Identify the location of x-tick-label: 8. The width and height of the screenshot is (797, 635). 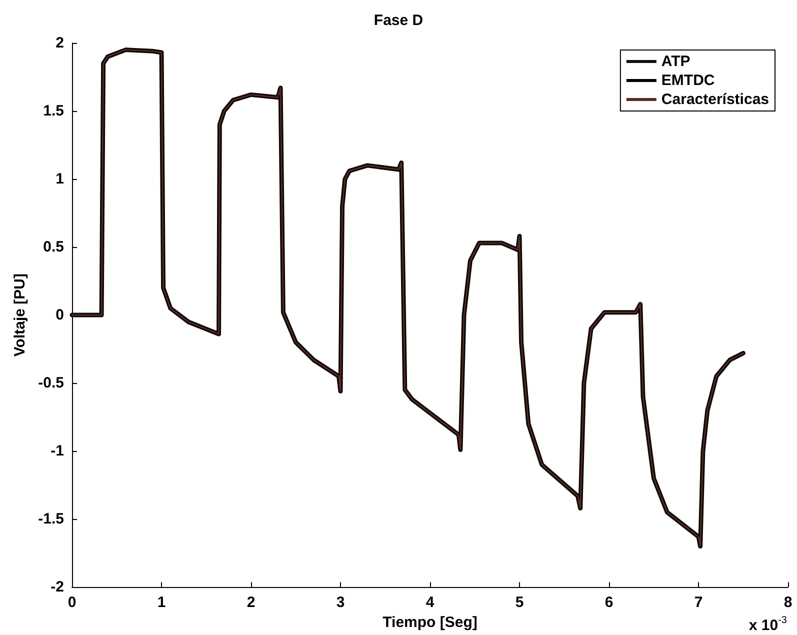
(788, 603).